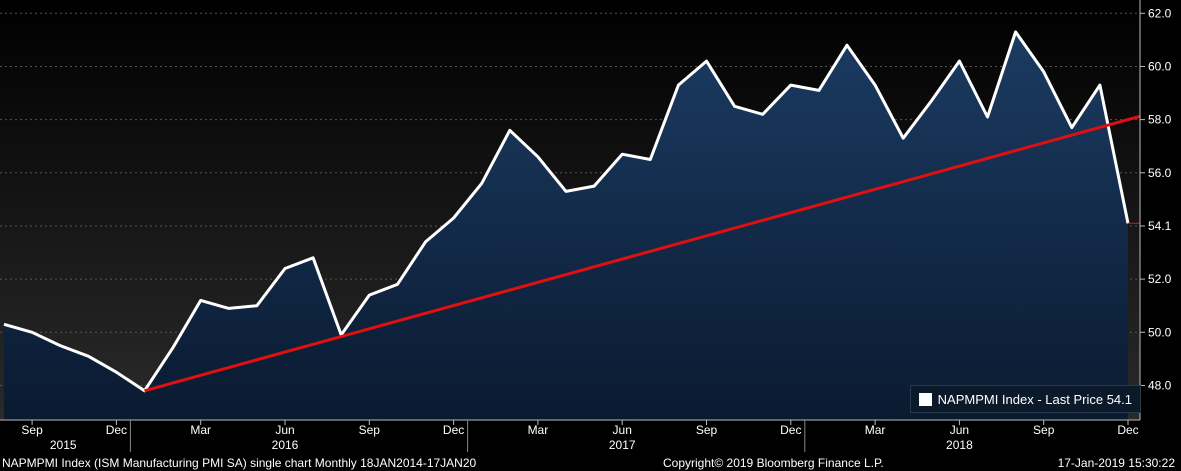 Image resolution: width=1181 pixels, height=471 pixels. Describe the element at coordinates (285, 445) in the screenshot. I see `x-year-label: 2016` at that location.